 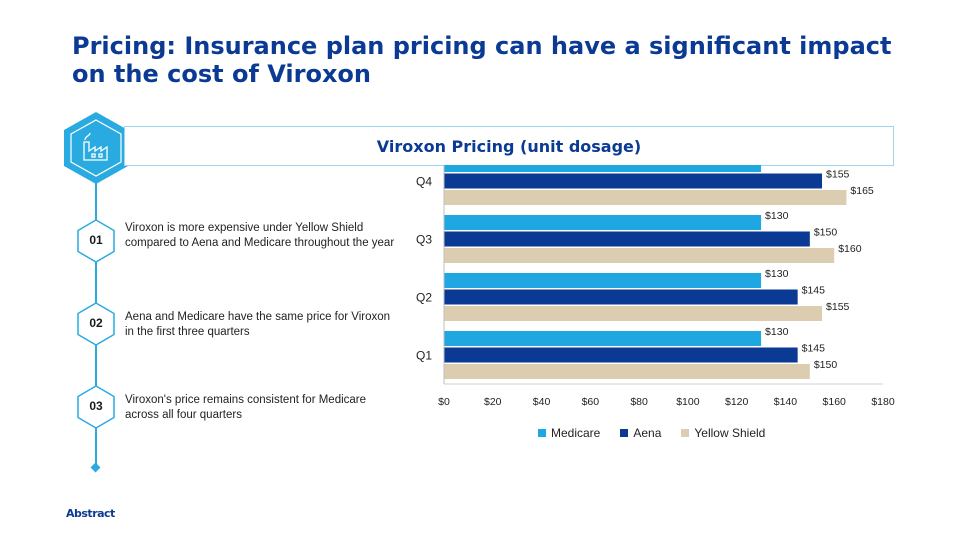 I want to click on category-label: Q1, so click(x=424, y=356).